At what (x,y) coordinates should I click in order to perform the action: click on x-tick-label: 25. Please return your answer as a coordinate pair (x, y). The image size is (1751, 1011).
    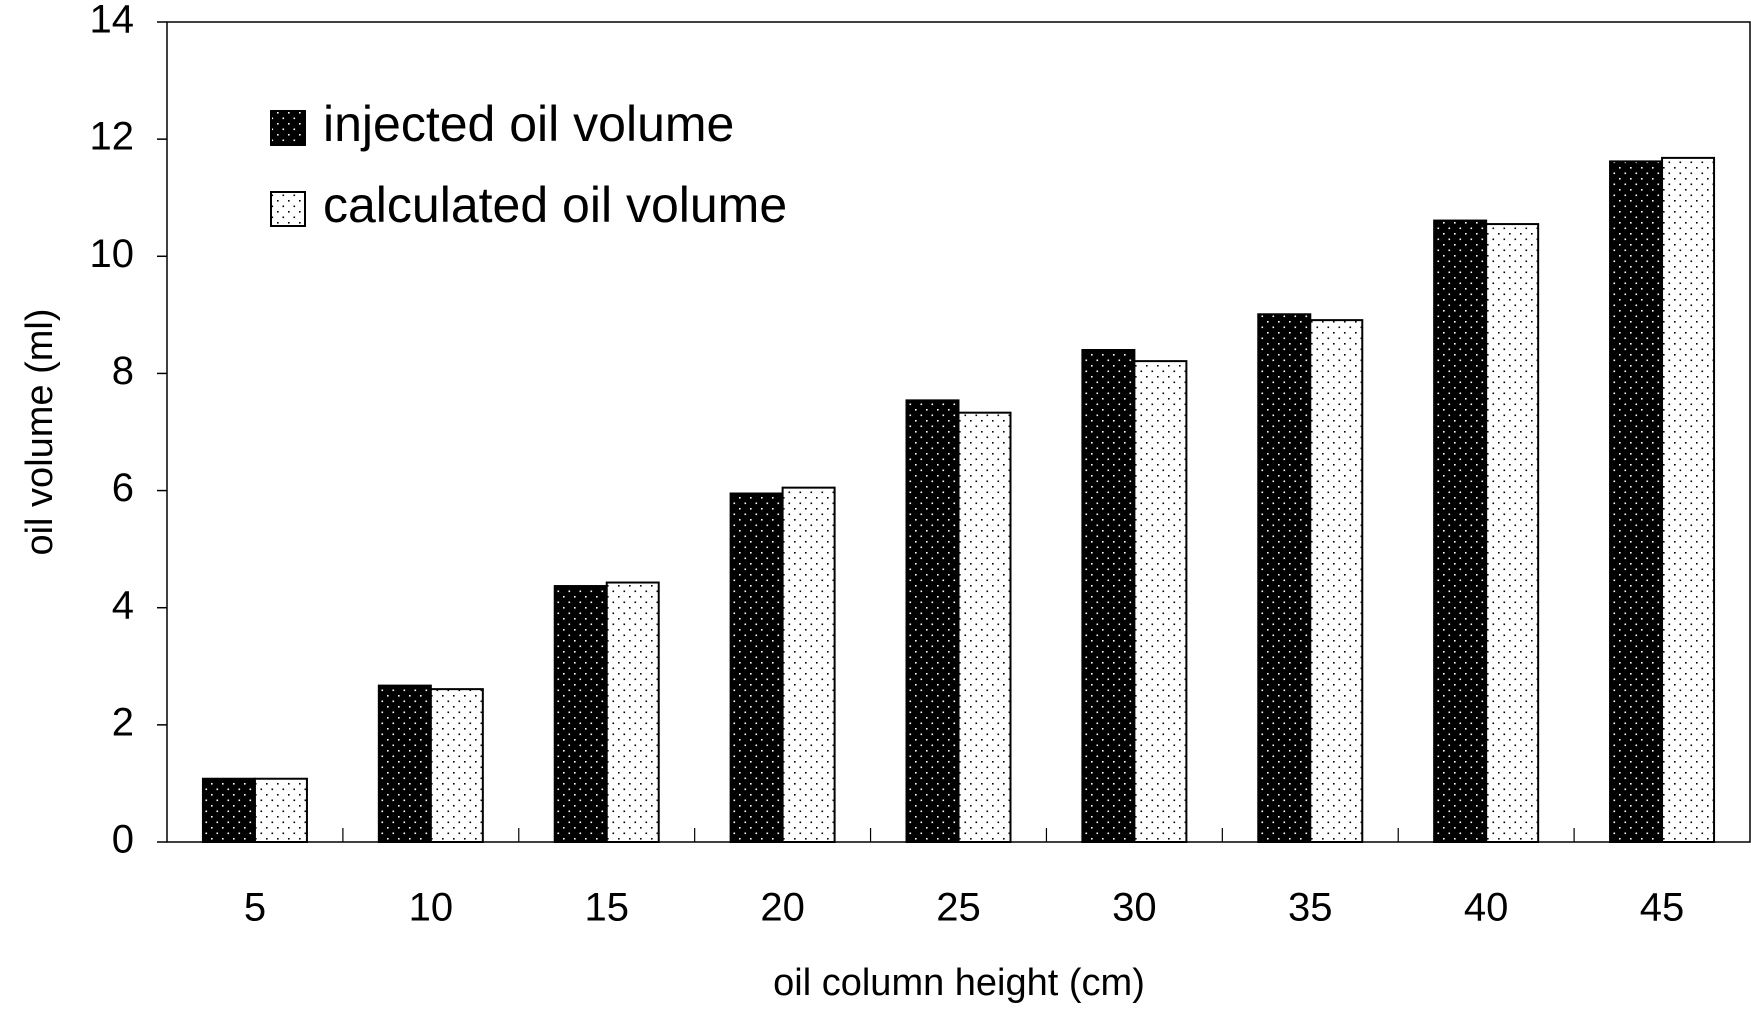
    Looking at the image, I should click on (958, 908).